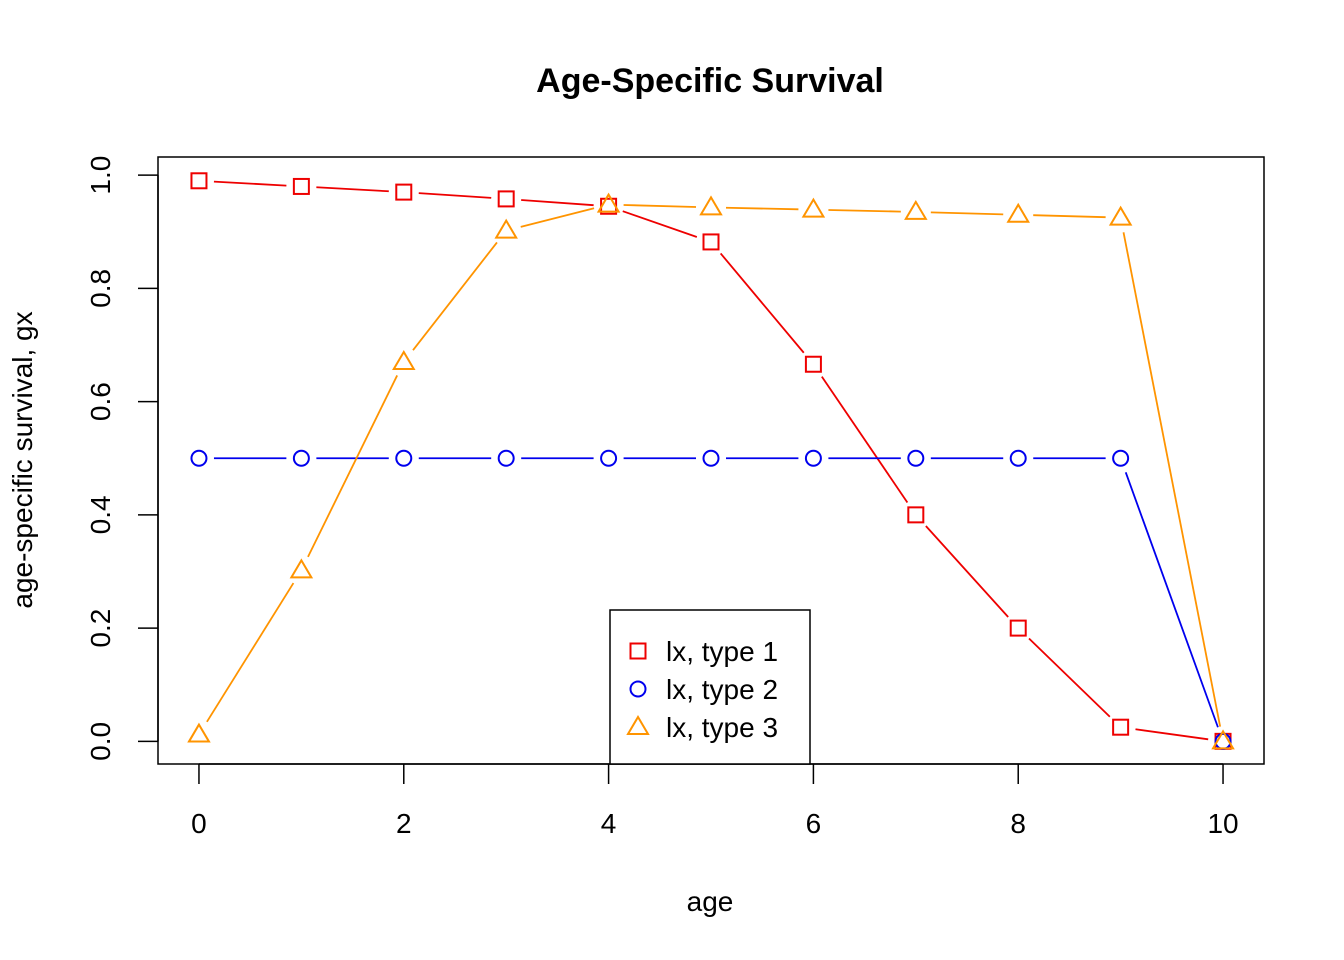  I want to click on legend: lx, type 1 lx, type 2 lx, type 3, so click(710, 687).